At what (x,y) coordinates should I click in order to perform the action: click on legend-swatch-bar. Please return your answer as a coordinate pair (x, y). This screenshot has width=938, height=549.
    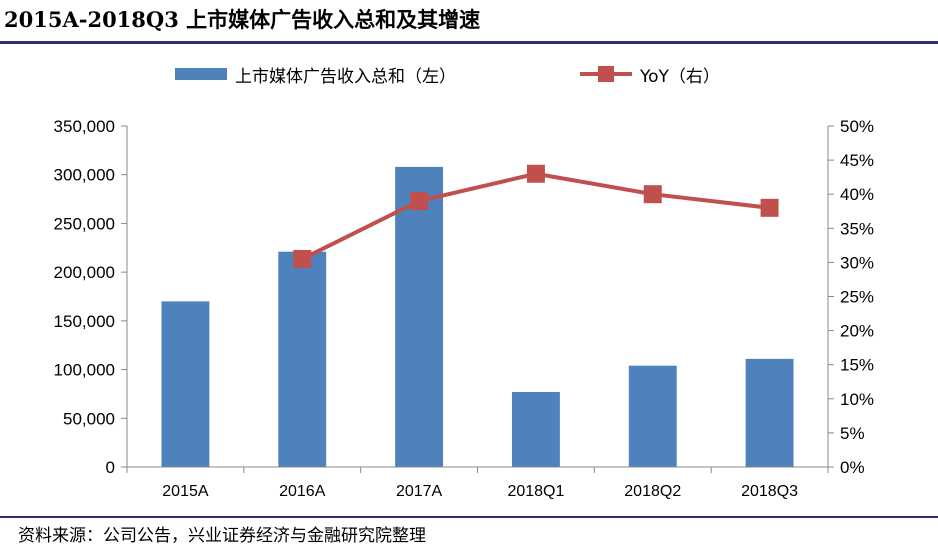
    Looking at the image, I should click on (201, 74).